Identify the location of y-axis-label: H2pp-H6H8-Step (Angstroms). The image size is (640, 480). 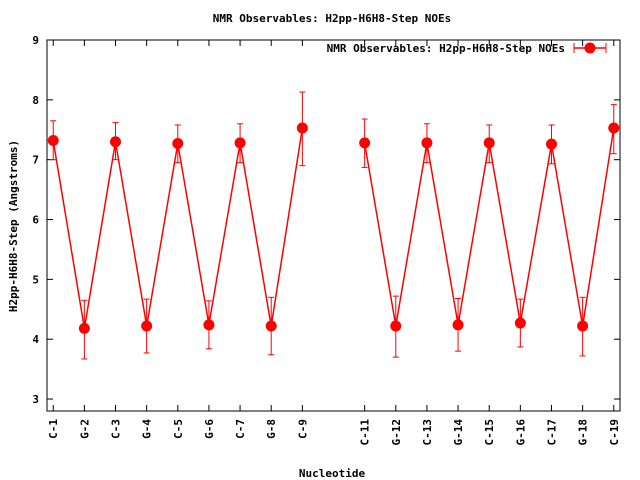
(13, 226).